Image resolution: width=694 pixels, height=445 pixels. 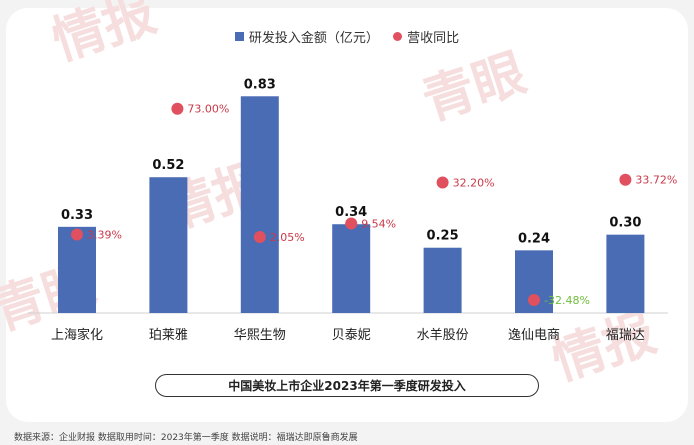 What do you see at coordinates (656, 180) in the screenshot?
I see `dot-value-label: 33.72%` at bounding box center [656, 180].